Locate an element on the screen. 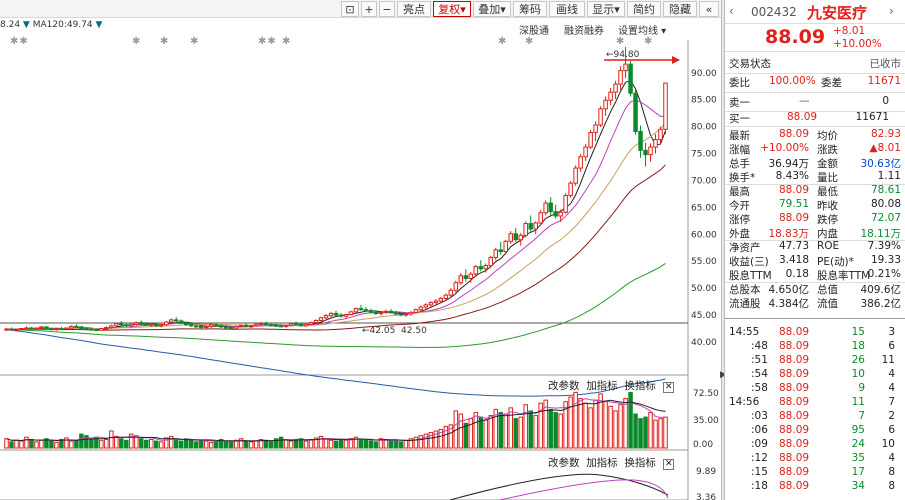 This screenshot has height=500, width=905. stat-label: 涨停 is located at coordinates (739, 220).